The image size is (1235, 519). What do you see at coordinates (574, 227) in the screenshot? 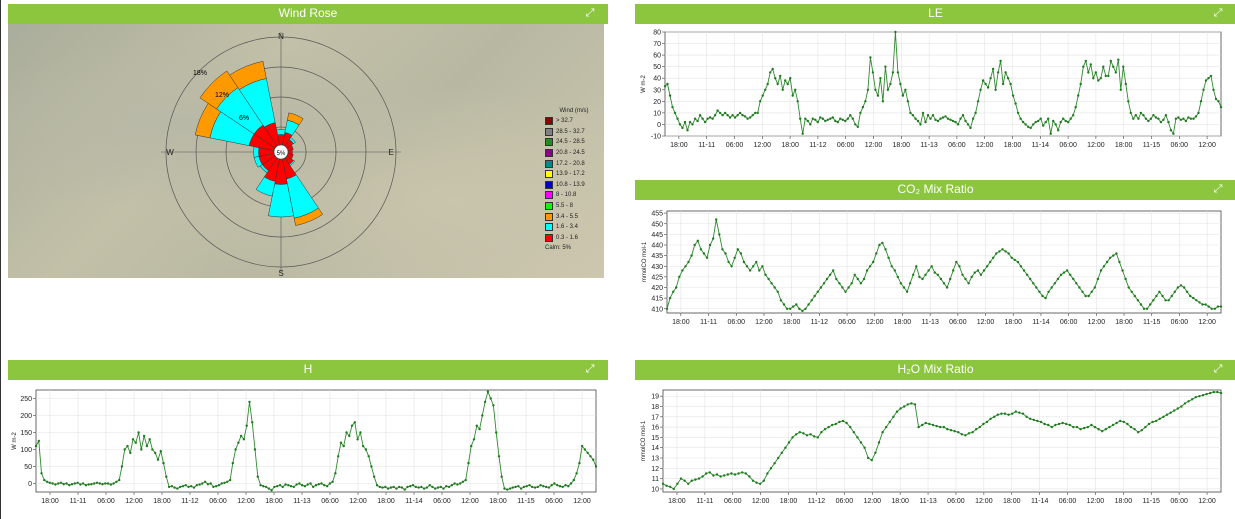
I see `legend-entry: 1.6 - 3.4` at bounding box center [574, 227].